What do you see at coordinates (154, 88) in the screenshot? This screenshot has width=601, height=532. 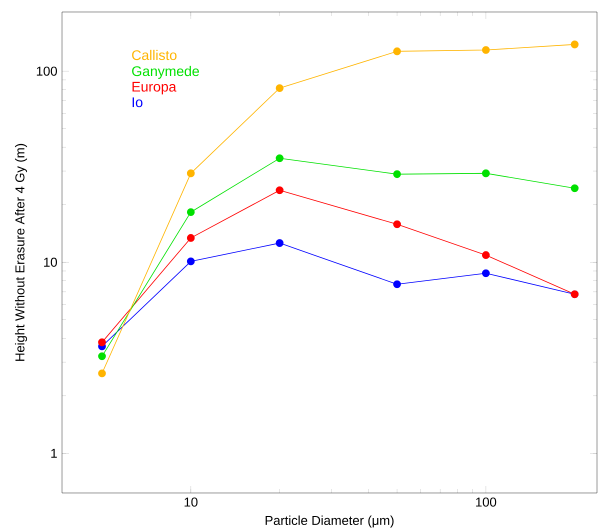 I see `text: Europa` at bounding box center [154, 88].